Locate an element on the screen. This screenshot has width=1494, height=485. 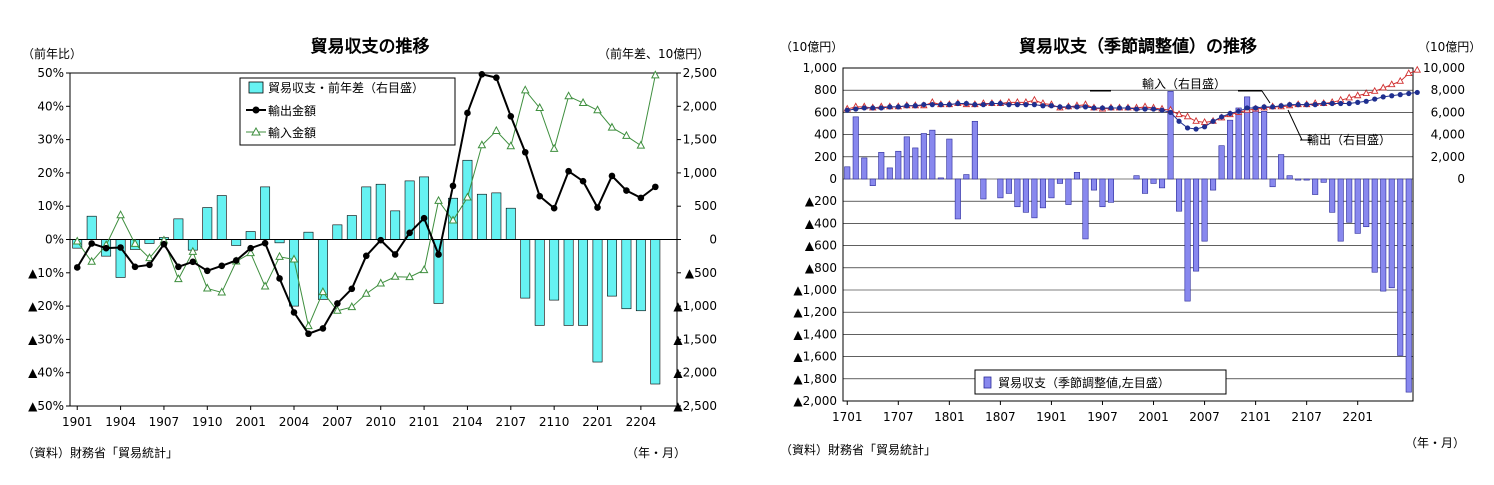
x-tick-label: 2107 is located at coordinates (1306, 417).